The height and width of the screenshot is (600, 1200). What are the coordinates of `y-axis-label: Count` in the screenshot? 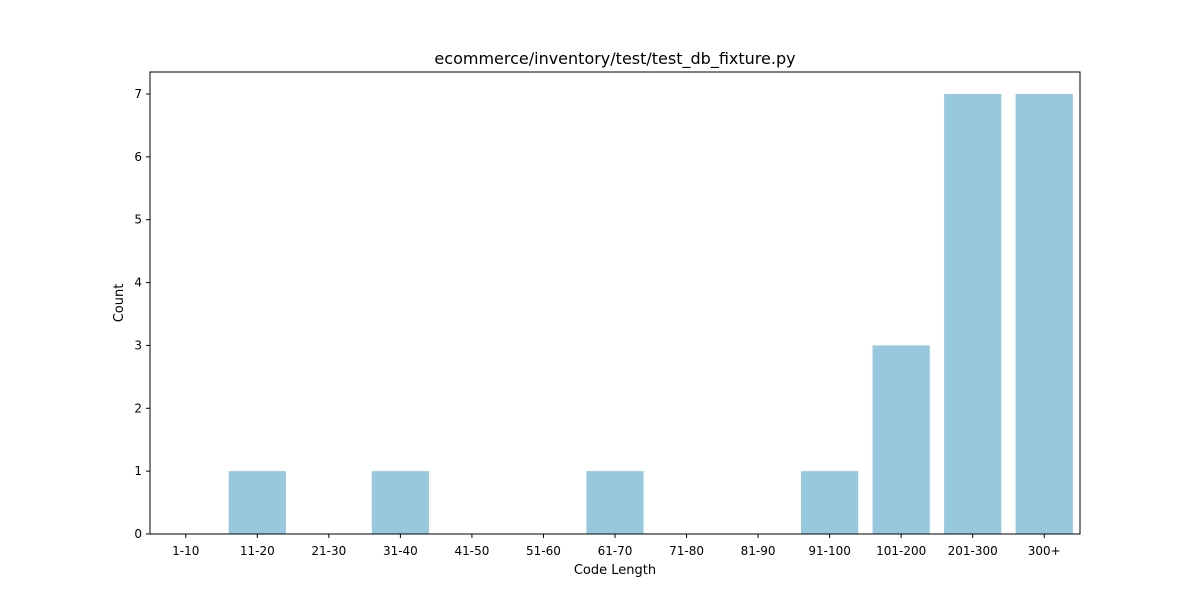 It's located at (119, 303).